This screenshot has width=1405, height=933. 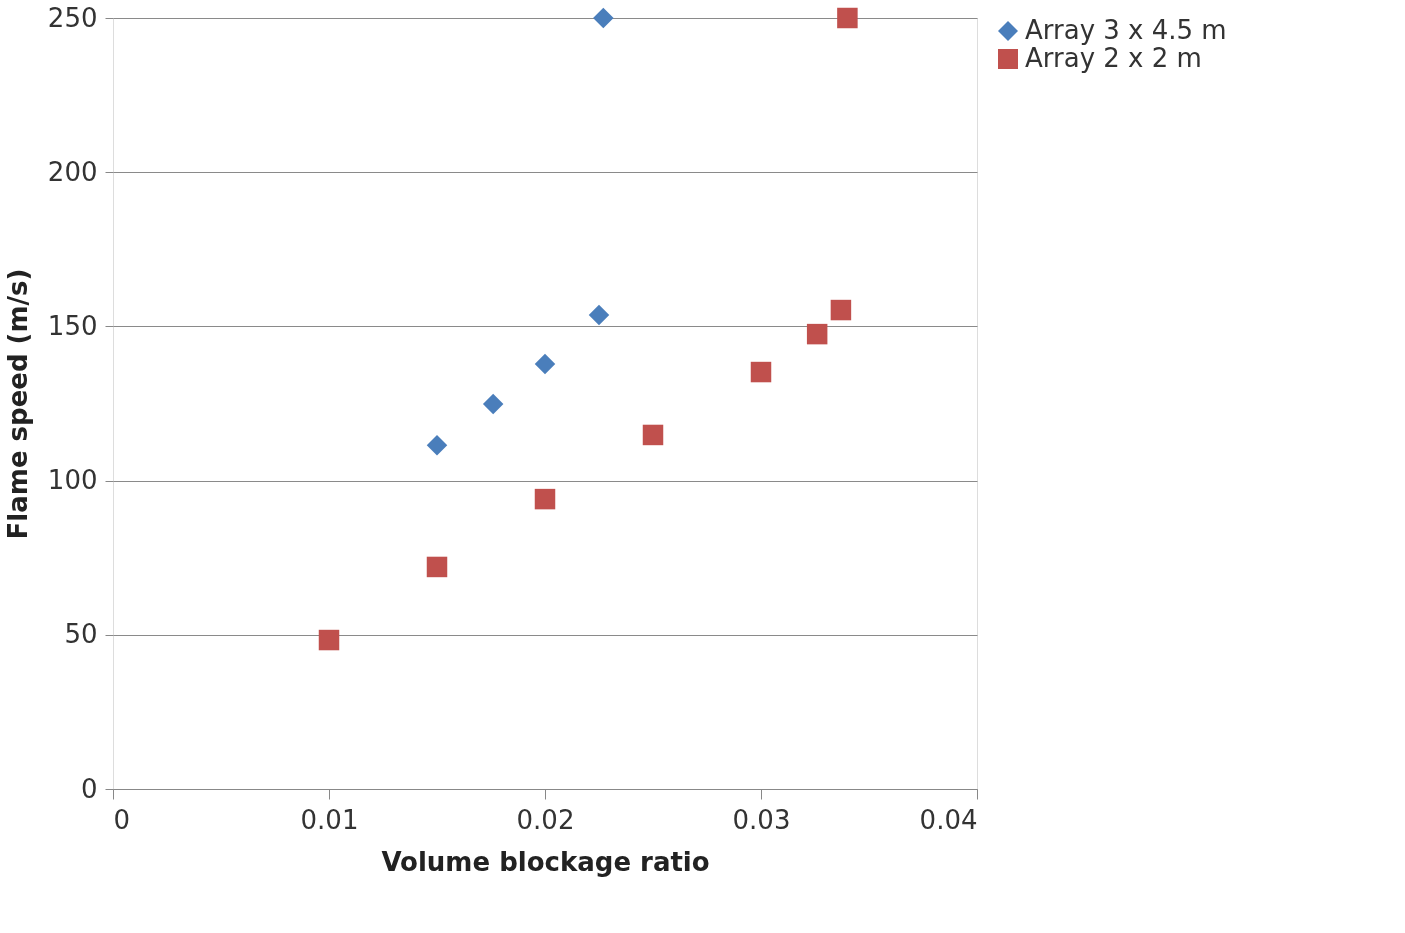 I want to click on legend-label: Array 3 x 4.5 m, so click(x=1126, y=30).